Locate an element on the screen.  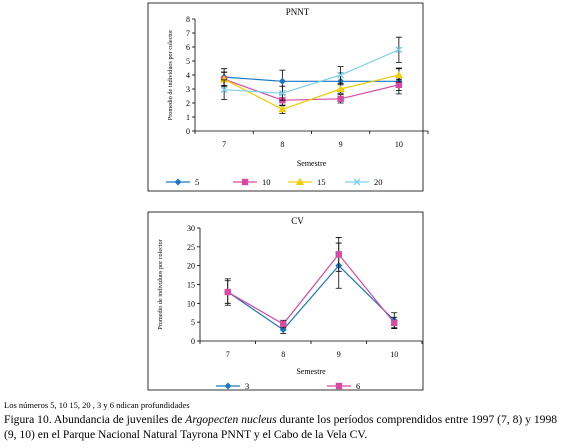
y-tick-label: 20 is located at coordinates (191, 266).